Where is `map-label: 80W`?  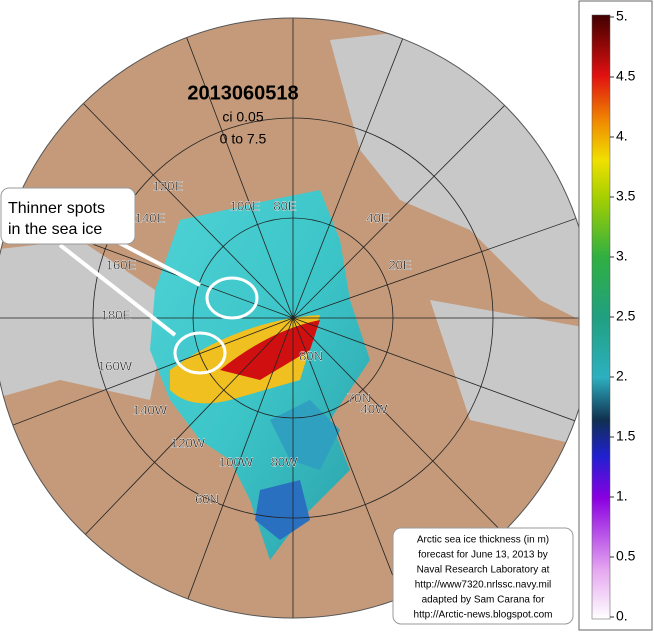 map-label: 80W is located at coordinates (284, 461).